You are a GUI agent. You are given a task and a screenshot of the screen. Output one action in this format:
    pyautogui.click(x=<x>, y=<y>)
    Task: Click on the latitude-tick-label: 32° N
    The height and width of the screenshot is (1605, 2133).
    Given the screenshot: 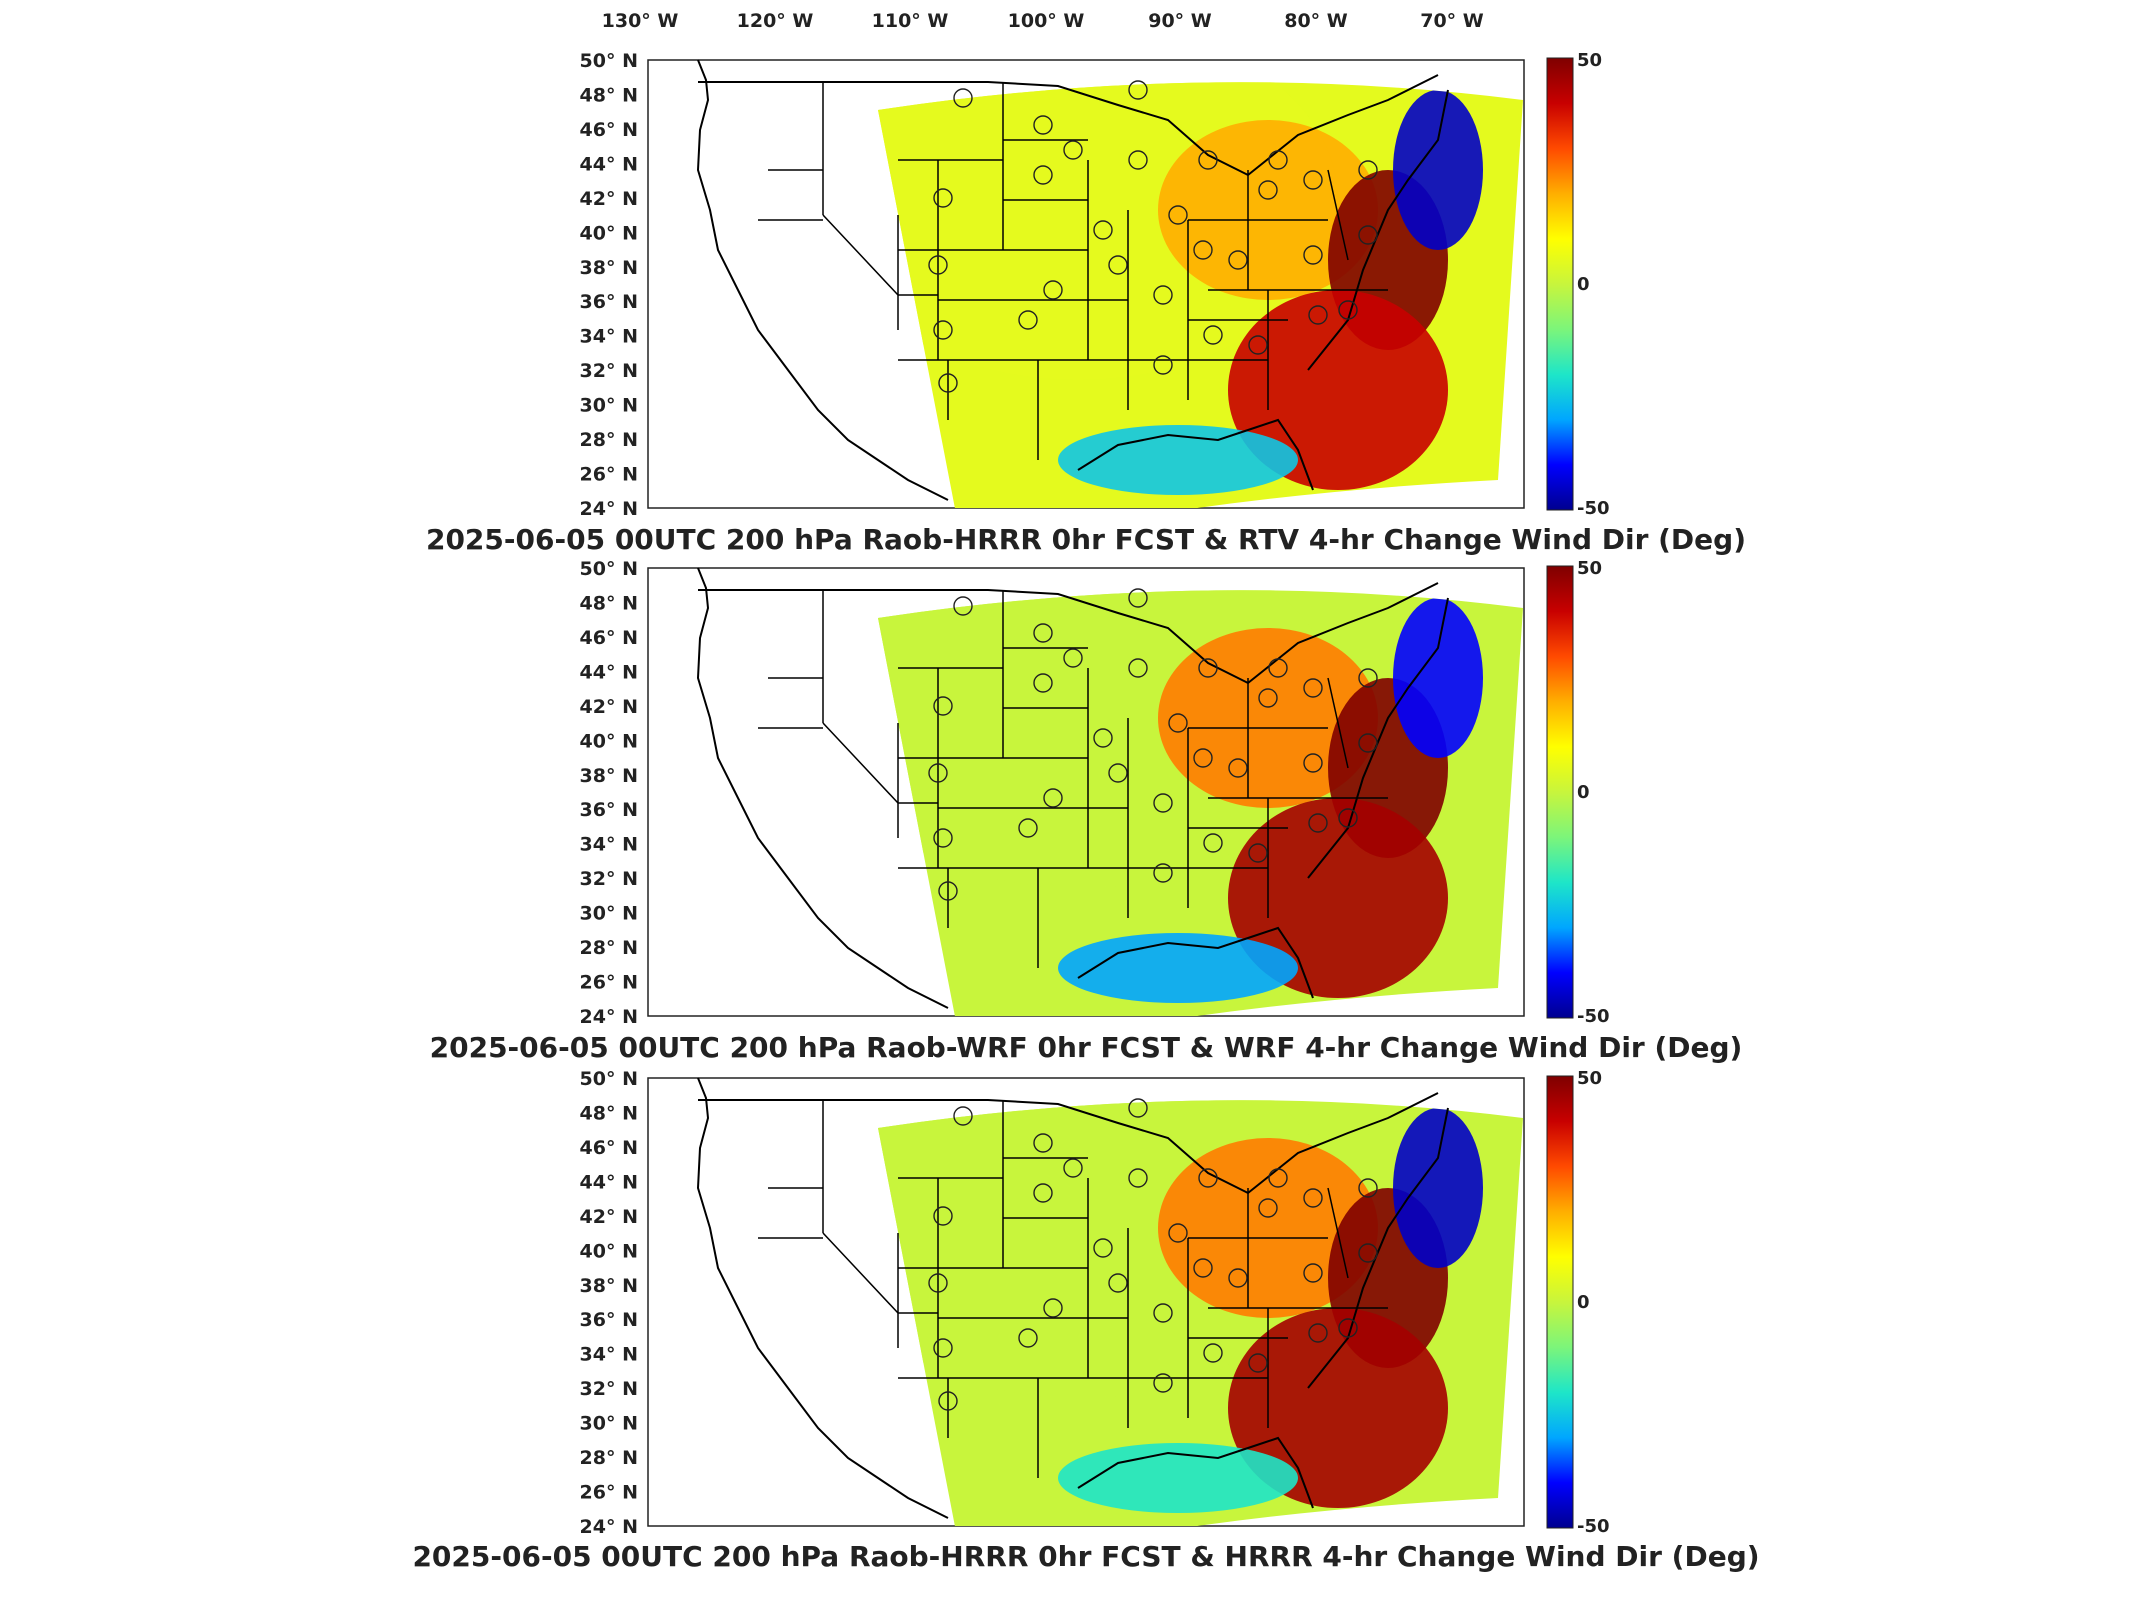 What is the action you would take?
    pyautogui.click(x=609, y=371)
    